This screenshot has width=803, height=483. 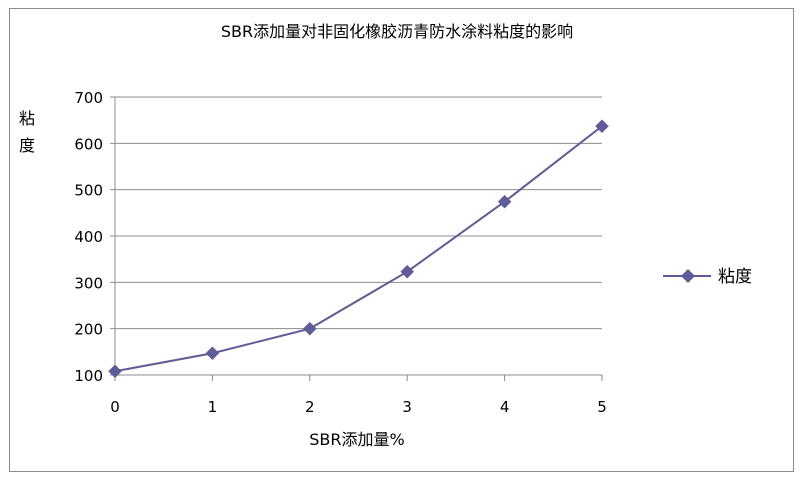 What do you see at coordinates (88, 144) in the screenshot?
I see `y-tick-label: 600` at bounding box center [88, 144].